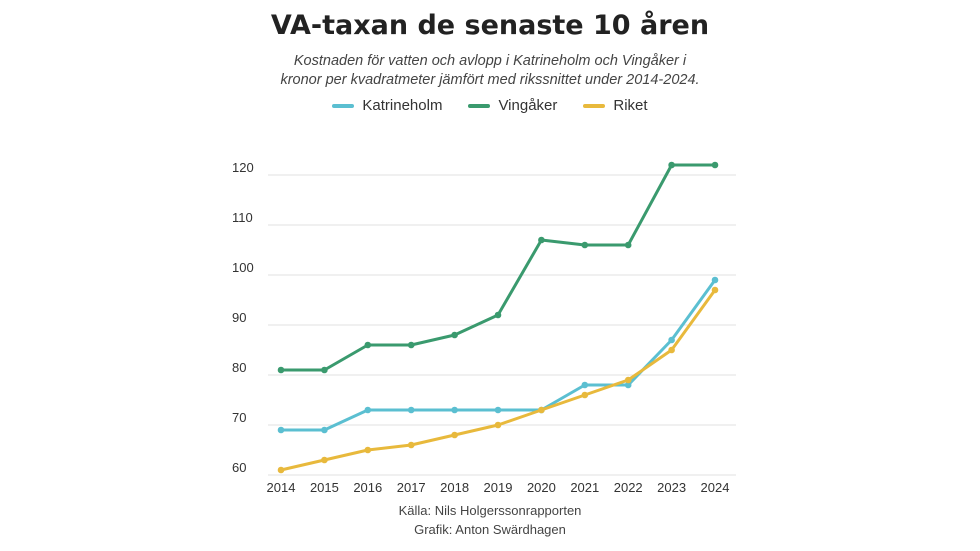 This screenshot has height=551, width=980. What do you see at coordinates (628, 385) in the screenshot?
I see `data-point-katrineholm-2022` at bounding box center [628, 385].